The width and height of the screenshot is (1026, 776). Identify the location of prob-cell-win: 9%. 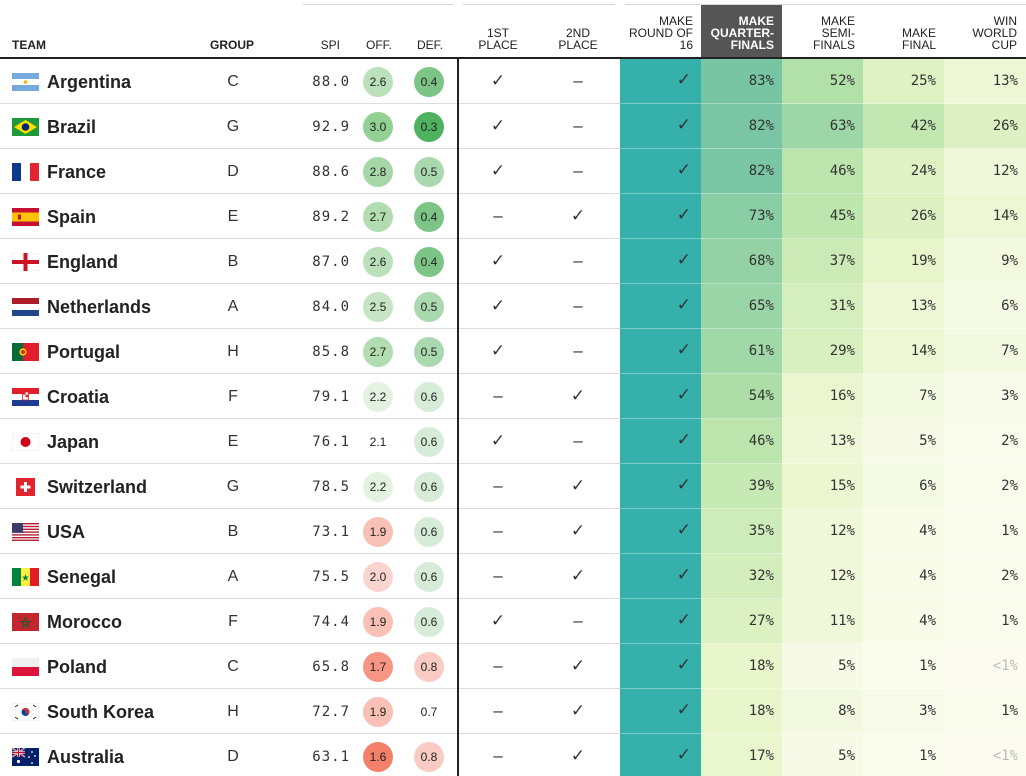
(985, 261).